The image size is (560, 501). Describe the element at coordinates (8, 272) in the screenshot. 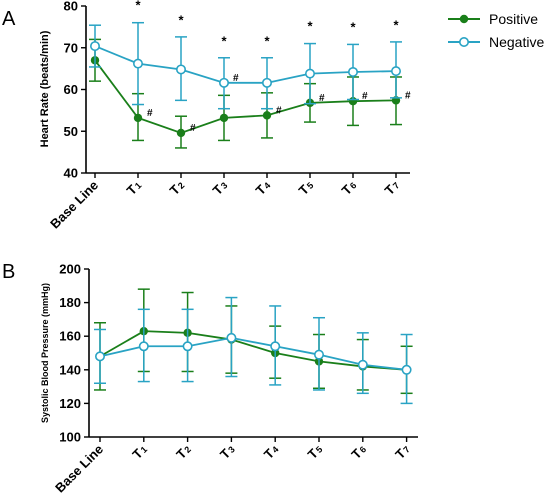

I see `panel-letter-b: B` at that location.